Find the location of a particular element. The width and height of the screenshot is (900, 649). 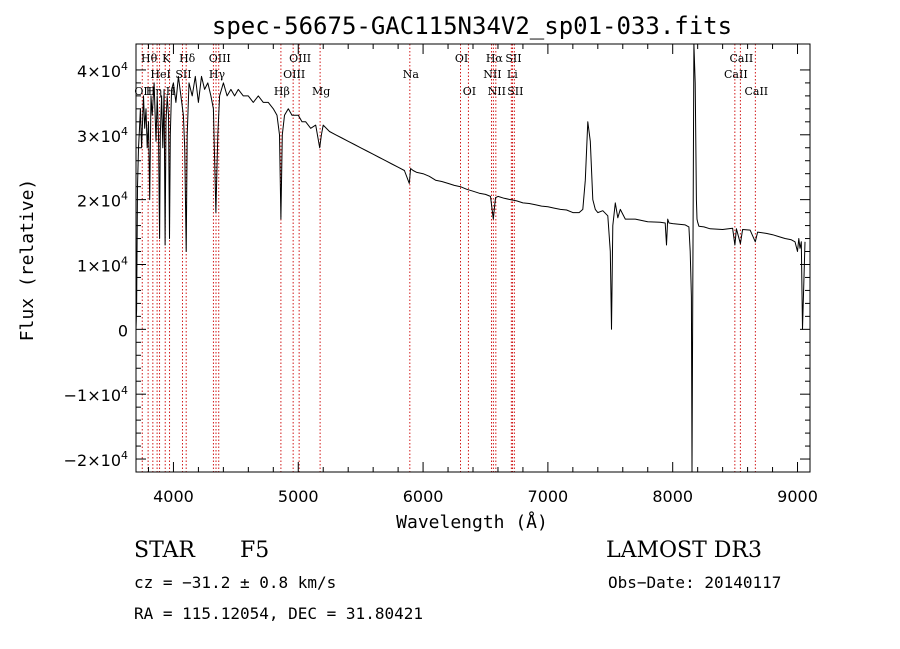

coordinates-readout: RA = 115.12054, DEC = 31.80421 is located at coordinates (278, 613).